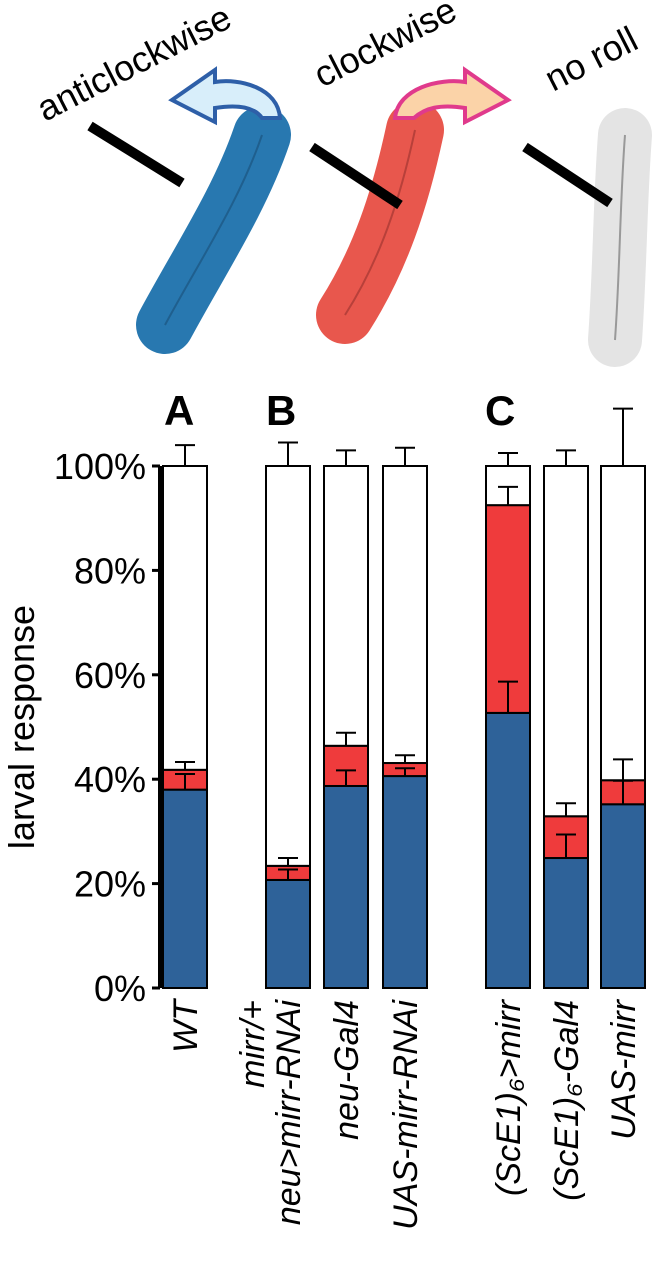 This screenshot has height=1280, width=661. I want to click on larva-blue, so click(213, 230).